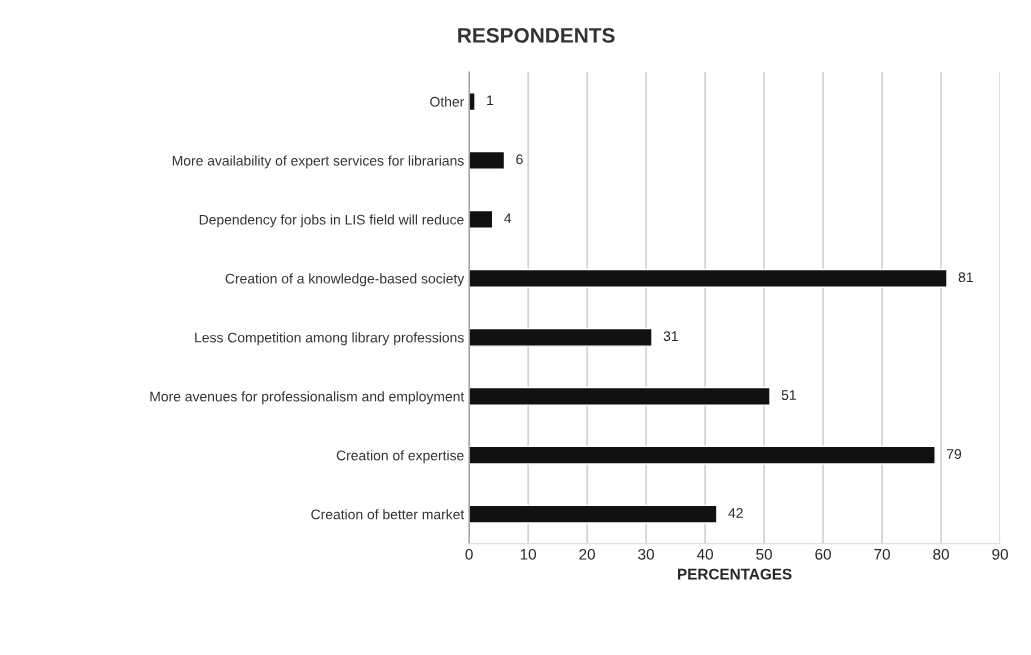  Describe the element at coordinates (735, 513) in the screenshot. I see `data-label: 42` at that location.